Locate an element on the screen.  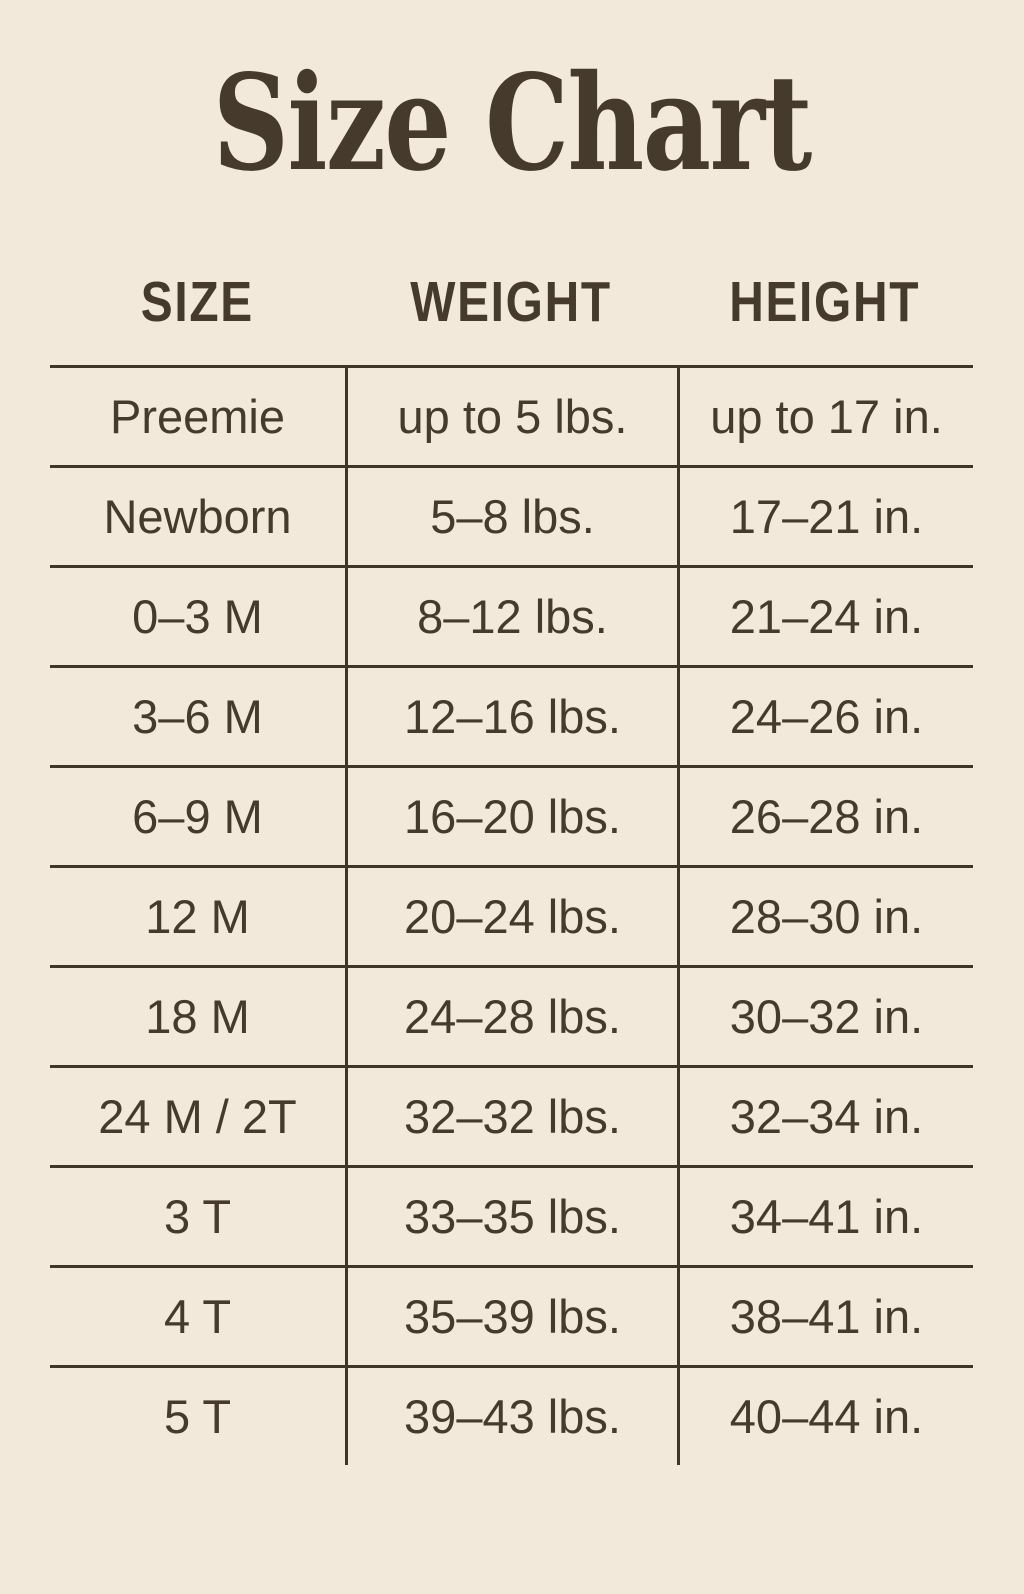
cell-weight: 20–24 lbs. is located at coordinates (511, 916).